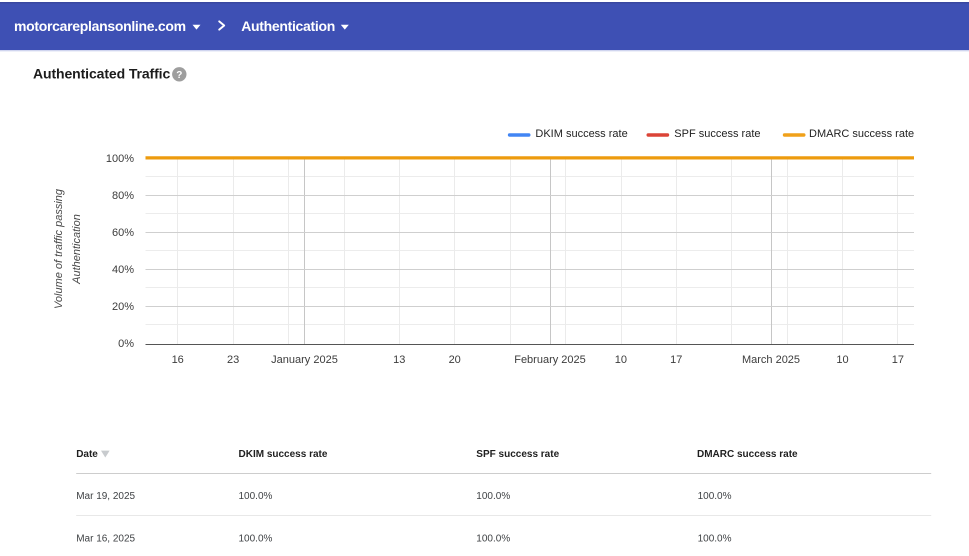 The width and height of the screenshot is (969, 556). What do you see at coordinates (123, 233) in the screenshot?
I see `svg-text: 60%` at bounding box center [123, 233].